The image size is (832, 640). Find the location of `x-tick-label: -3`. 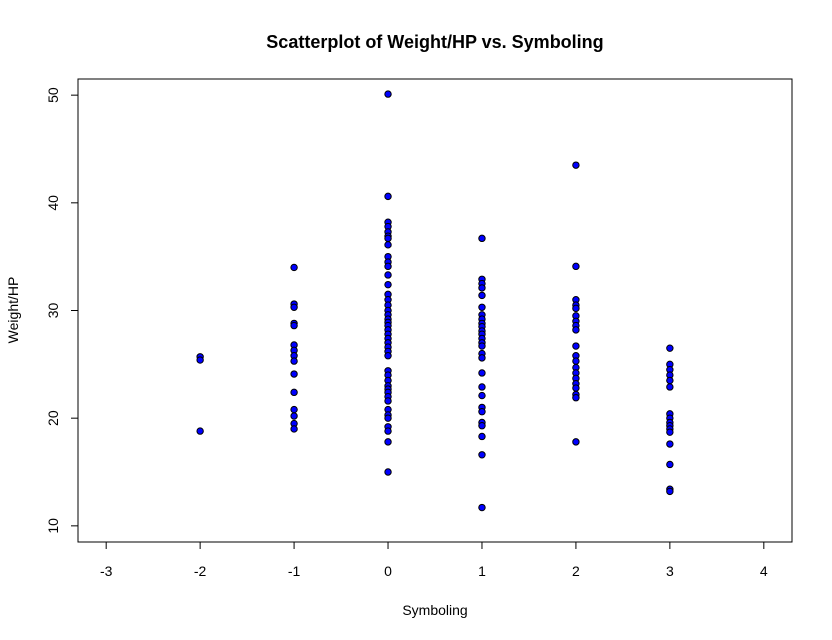

x-tick-label: -3 is located at coordinates (106, 571).